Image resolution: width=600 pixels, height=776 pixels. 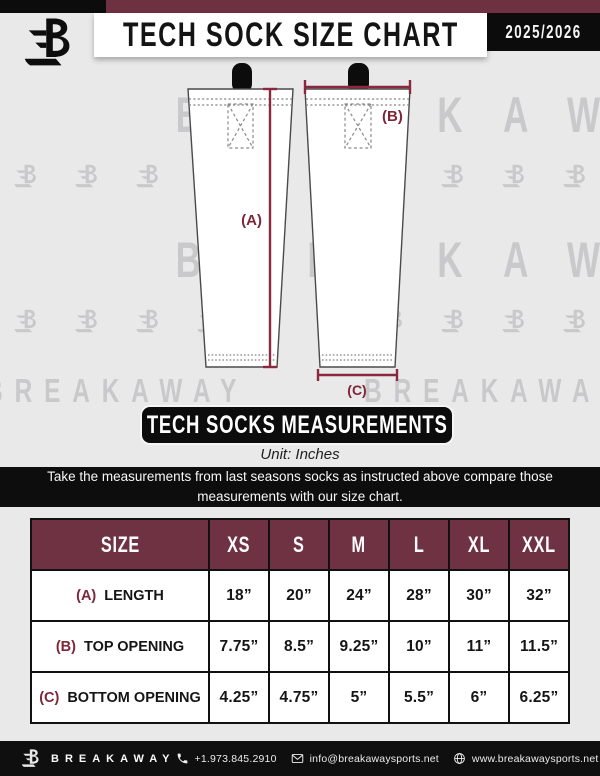 What do you see at coordinates (270, 228) in the screenshot?
I see `measure-line-a` at bounding box center [270, 228].